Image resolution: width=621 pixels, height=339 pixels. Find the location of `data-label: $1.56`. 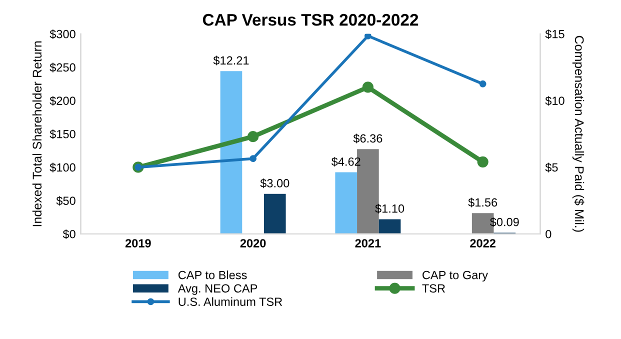

data-label: $1.56 is located at coordinates (483, 203).